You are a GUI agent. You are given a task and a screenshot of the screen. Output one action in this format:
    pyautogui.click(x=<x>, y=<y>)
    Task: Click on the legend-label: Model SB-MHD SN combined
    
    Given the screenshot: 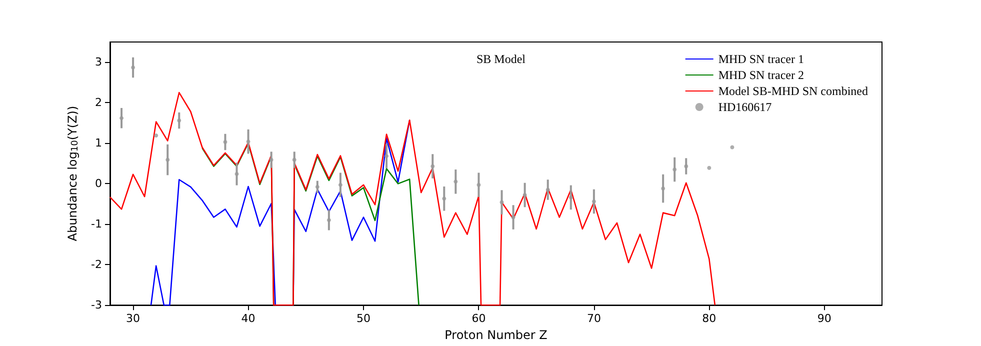 What is the action you would take?
    pyautogui.click(x=793, y=91)
    